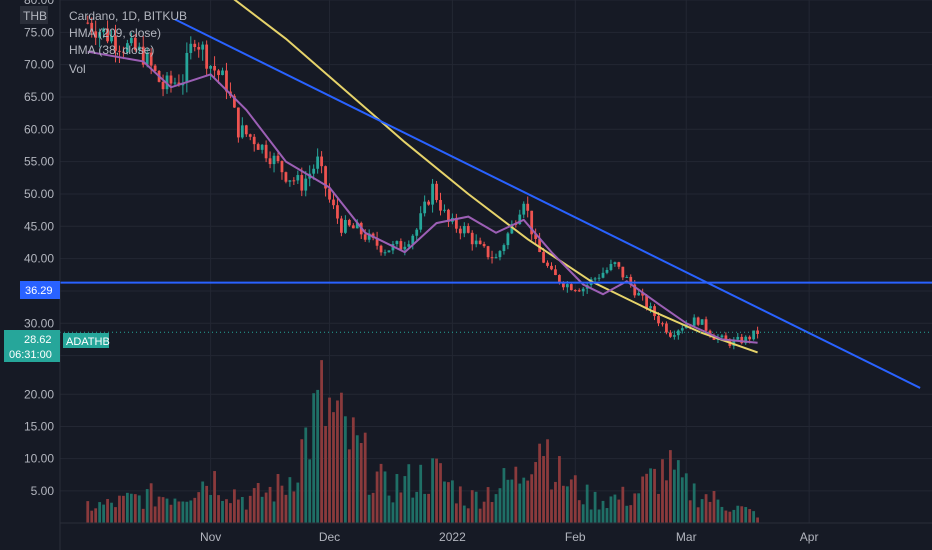 This screenshot has height=550, width=932. Describe the element at coordinates (40, 290) in the screenshot. I see `horizontal-level-badge: 36.29` at that location.